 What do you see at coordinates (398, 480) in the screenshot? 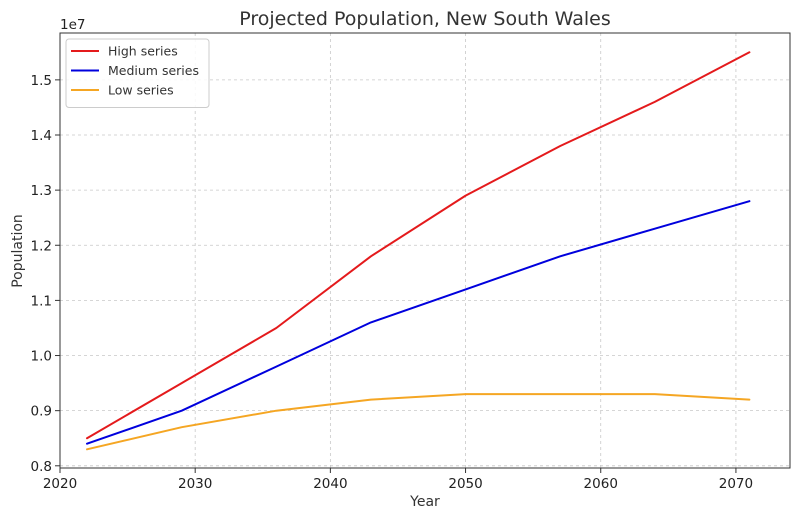
I see `x-axis: 2020 2030 2040 2050 2060 2070` at bounding box center [398, 480].